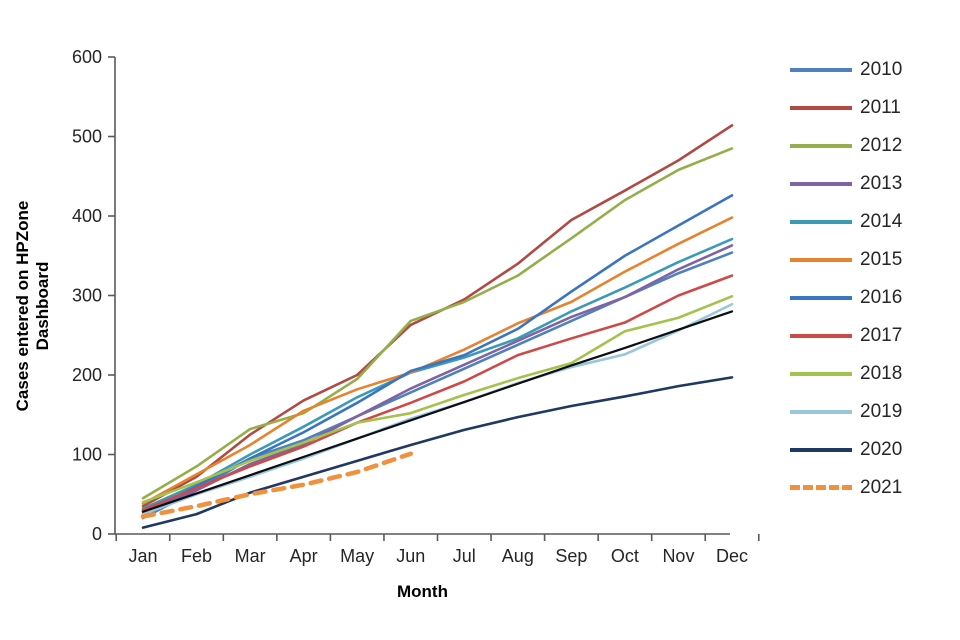 This screenshot has height=640, width=960. I want to click on legend-swatch-2013, so click(821, 183).